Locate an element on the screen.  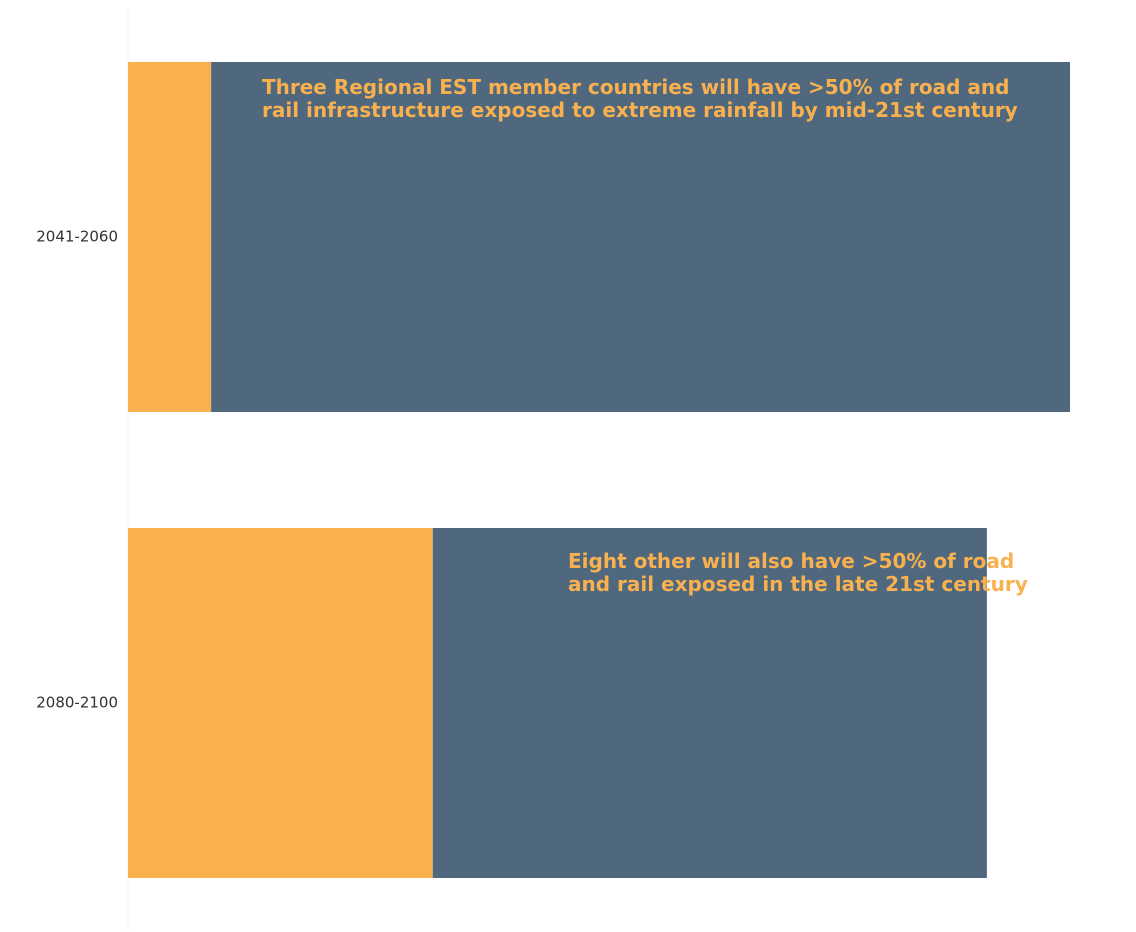
category-label-2041-2060: 2041-2060 is located at coordinates (77, 237).